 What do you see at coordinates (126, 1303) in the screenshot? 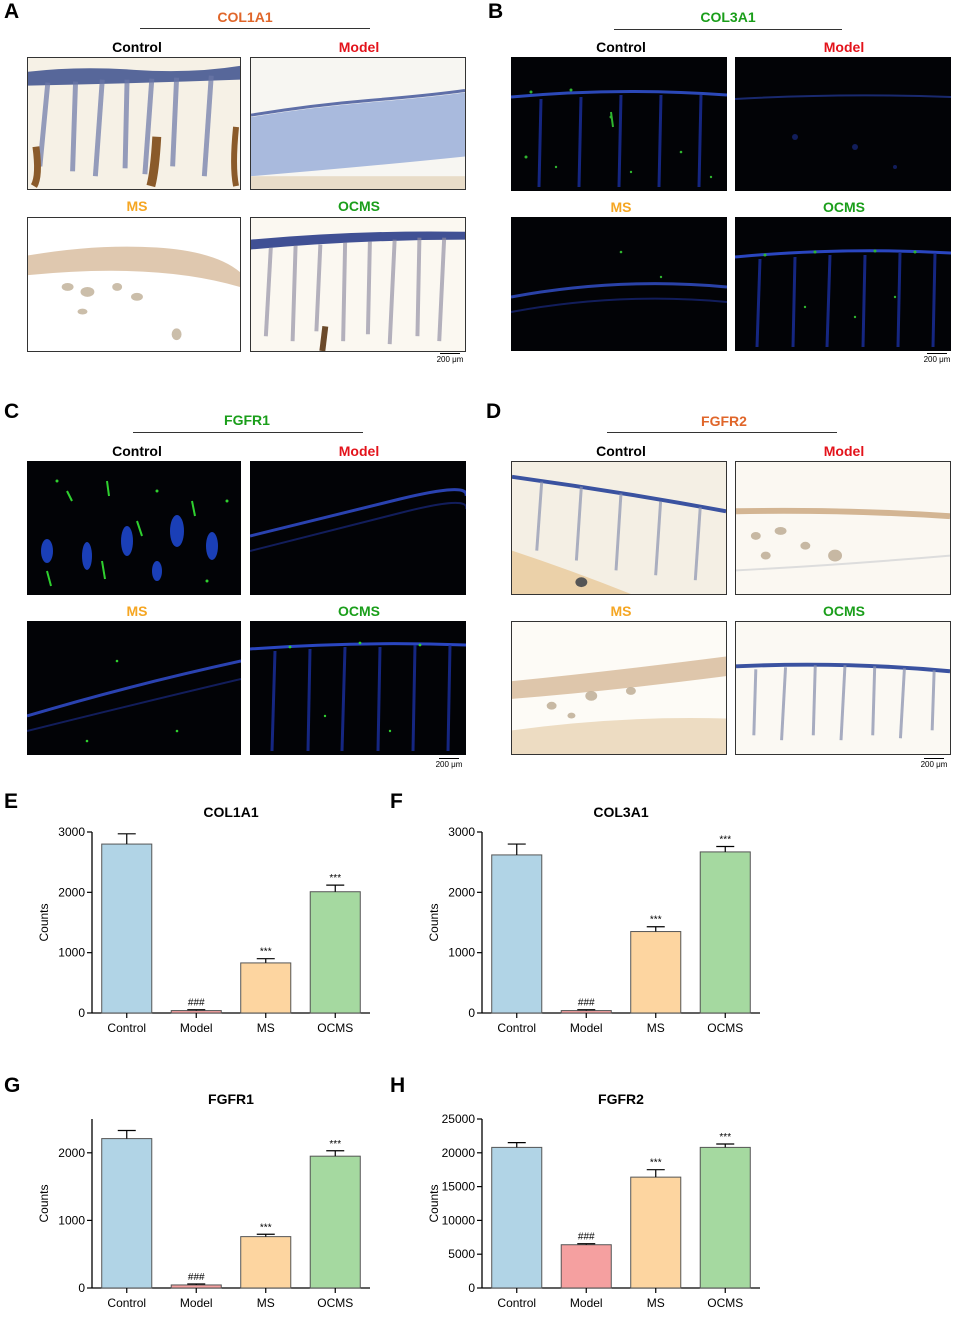
I see `chart-g-xtick-label-control: Control` at bounding box center [126, 1303].